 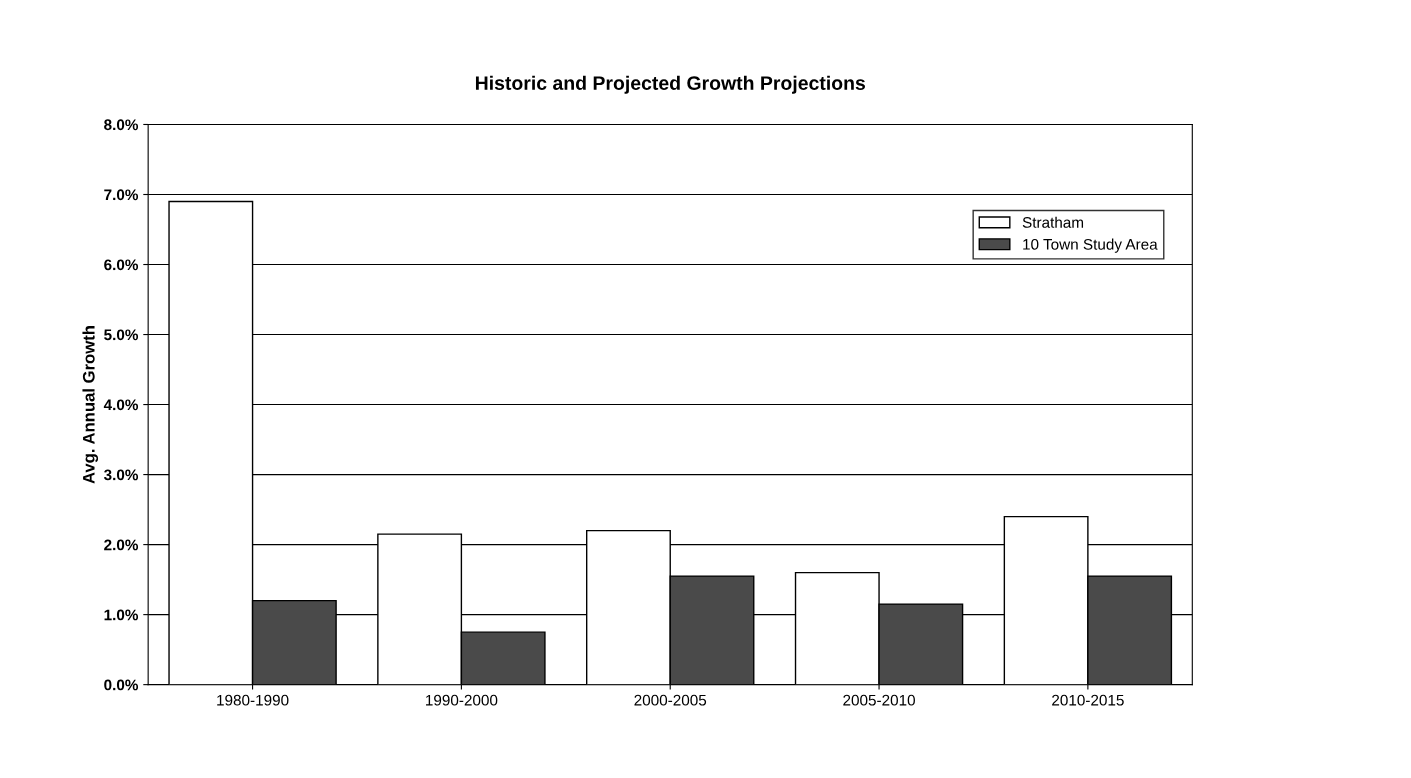 I want to click on chart-title: Historic and Projected Growth Projections, so click(x=670, y=84).